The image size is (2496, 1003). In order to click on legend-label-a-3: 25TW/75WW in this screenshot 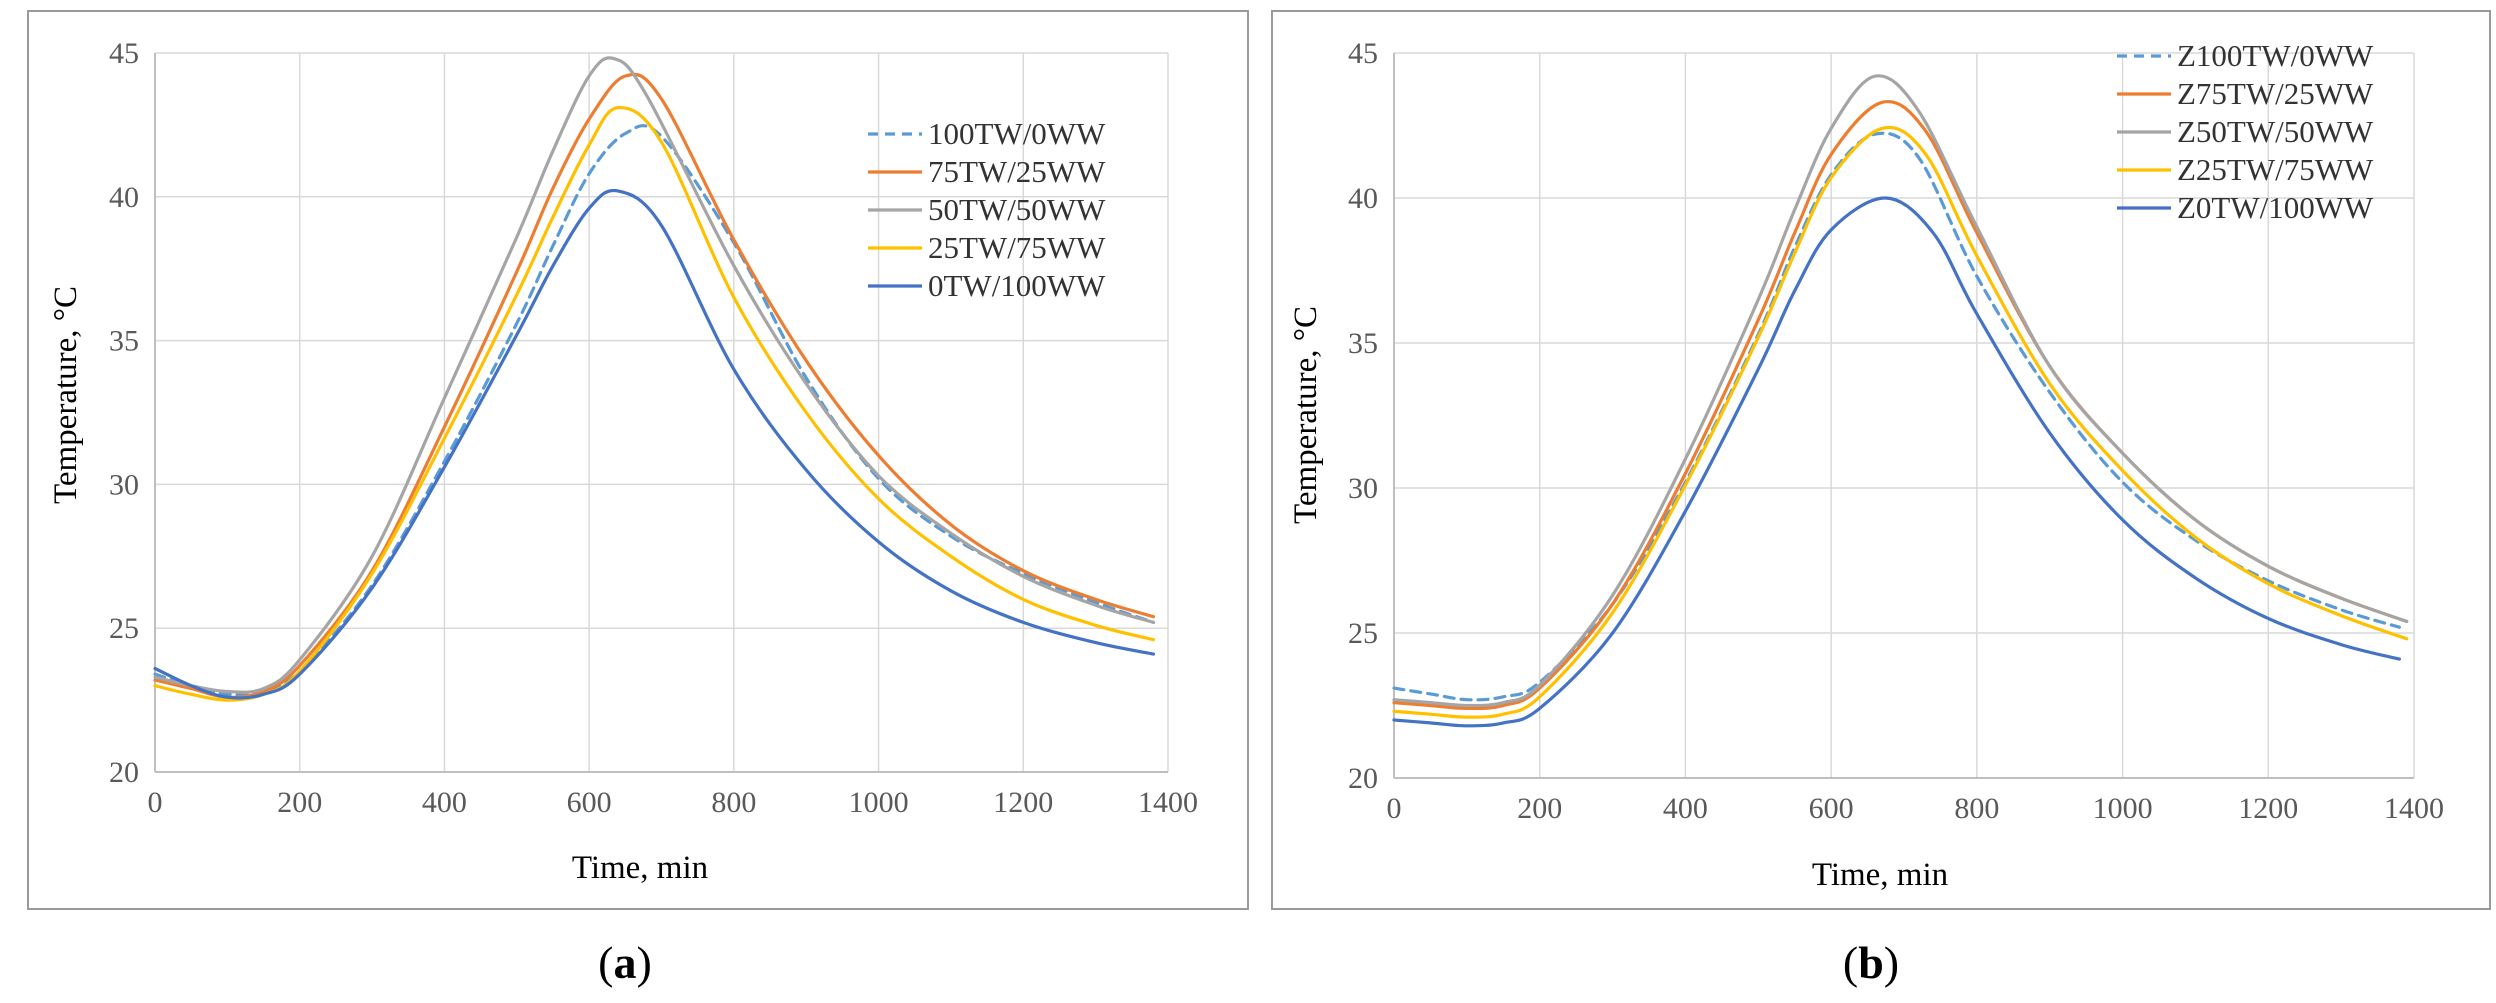, I will do `click(1017, 247)`.